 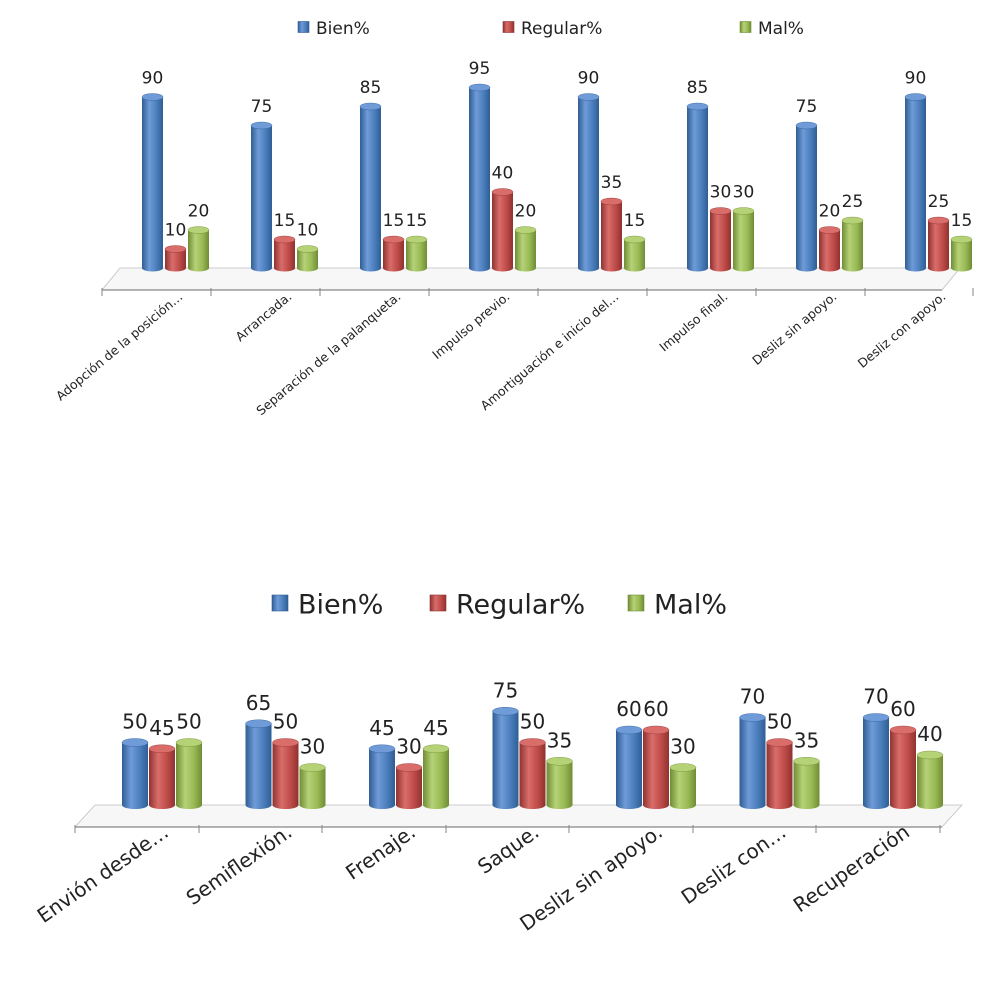 What do you see at coordinates (308, 231) in the screenshot?
I see `data-label: 10` at bounding box center [308, 231].